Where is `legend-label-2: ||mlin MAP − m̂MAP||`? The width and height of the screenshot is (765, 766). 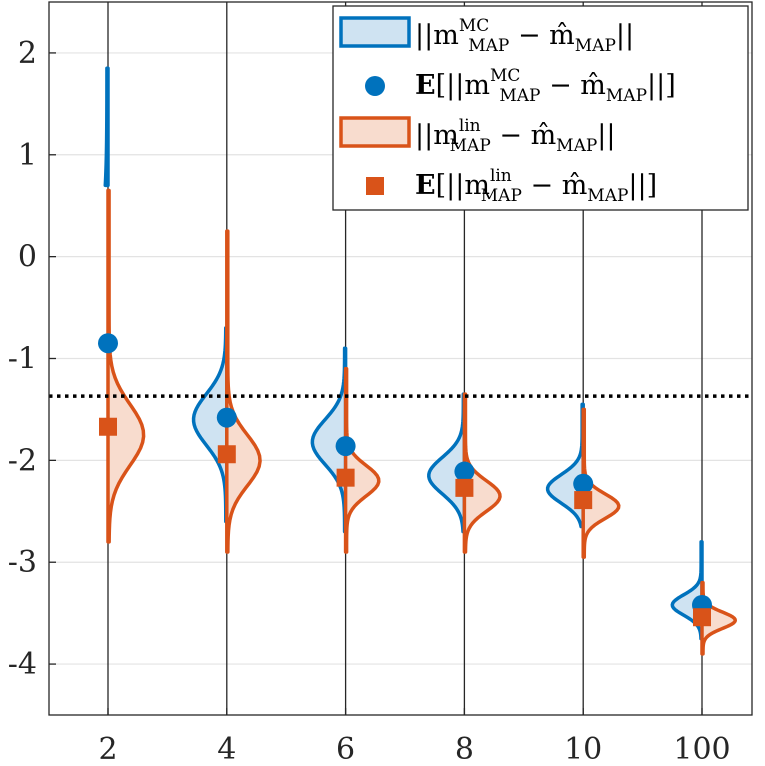 legend-label-2: ||mlin MAP − m̂MAP|| is located at coordinates (515, 136).